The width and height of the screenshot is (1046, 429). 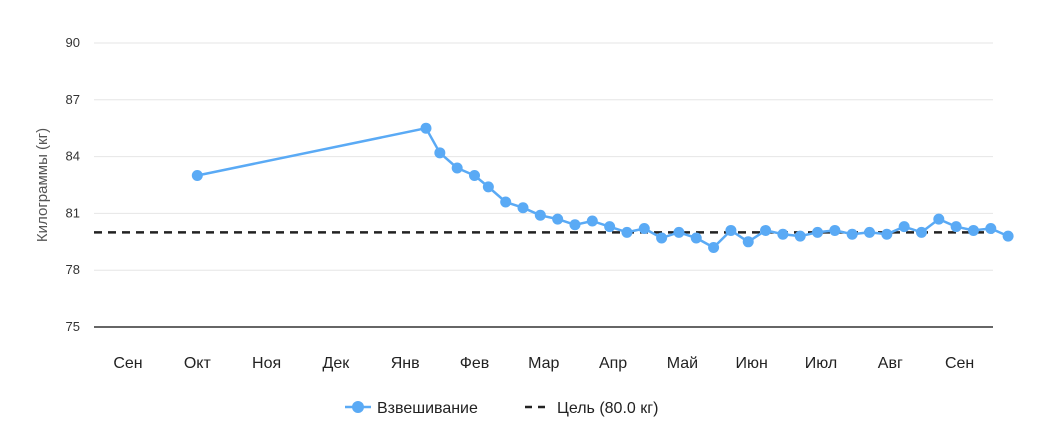 What do you see at coordinates (405, 363) in the screenshot?
I see `x-tick-label: Янв` at bounding box center [405, 363].